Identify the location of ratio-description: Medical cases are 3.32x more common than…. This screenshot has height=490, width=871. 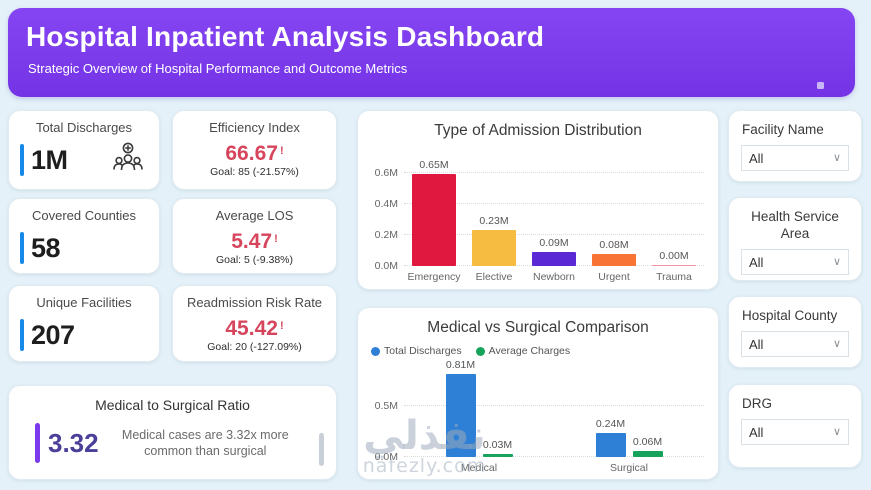
(205, 443).